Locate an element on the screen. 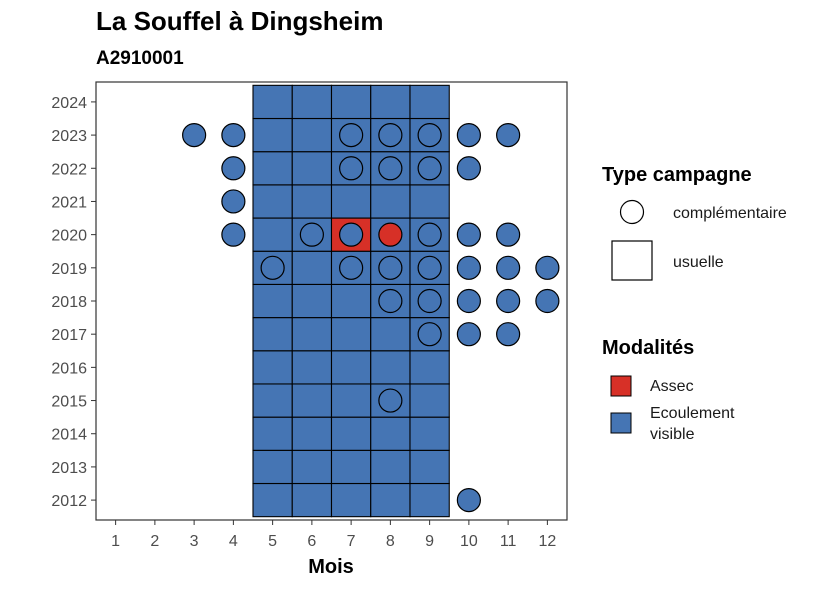 This screenshot has width=826, height=590. y-tick-label-2020: 2020 is located at coordinates (69, 236).